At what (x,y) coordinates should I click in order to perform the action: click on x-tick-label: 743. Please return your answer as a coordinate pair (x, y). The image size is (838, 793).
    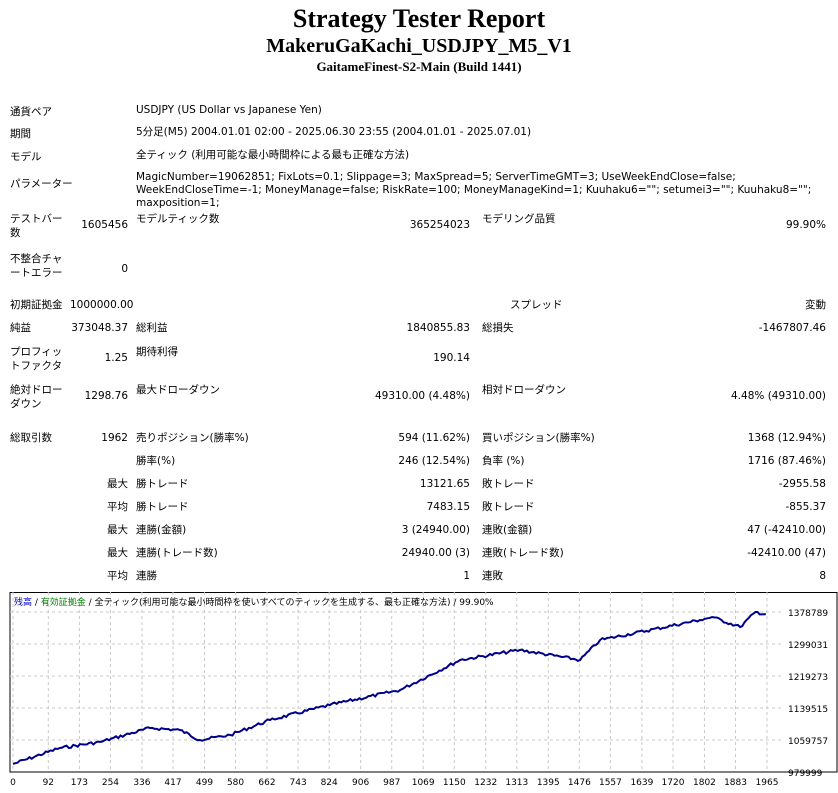
    Looking at the image, I should click on (298, 783).